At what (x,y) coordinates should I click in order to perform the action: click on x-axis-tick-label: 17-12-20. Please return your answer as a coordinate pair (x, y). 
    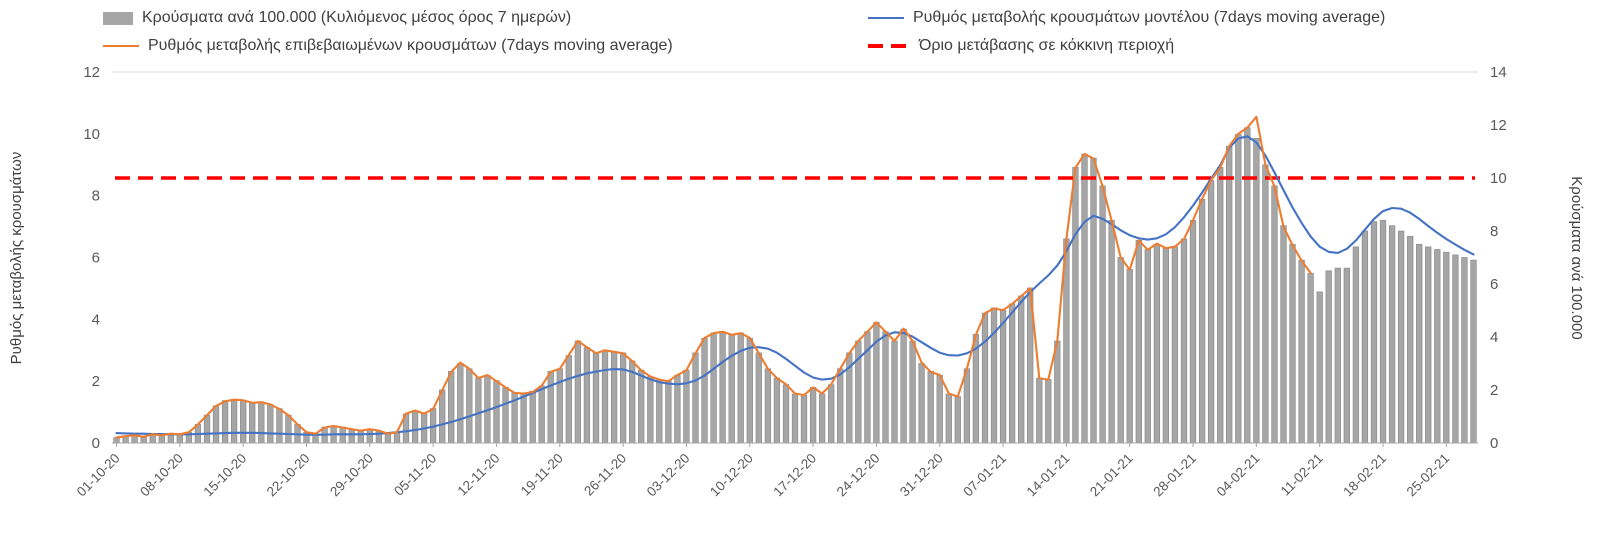
    Looking at the image, I should click on (794, 475).